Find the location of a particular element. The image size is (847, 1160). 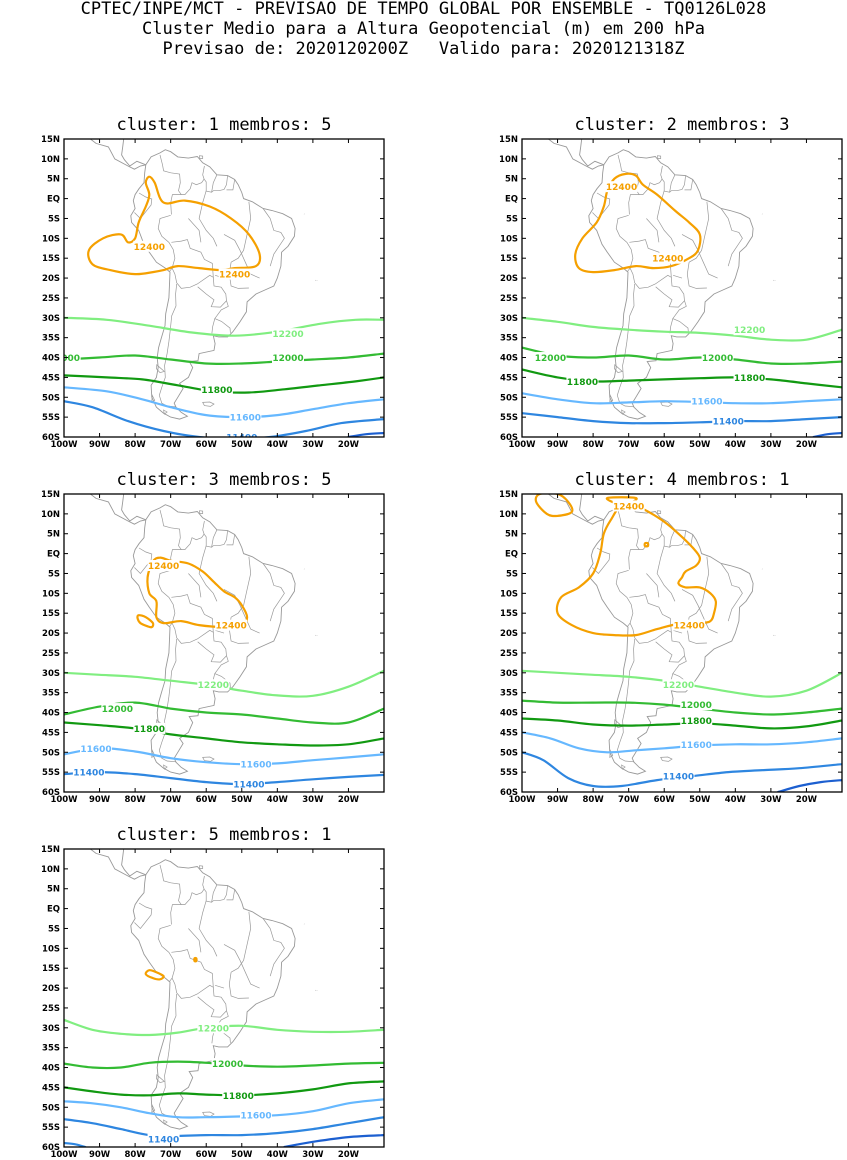

lat-label: 25S is located at coordinates (509, 654).